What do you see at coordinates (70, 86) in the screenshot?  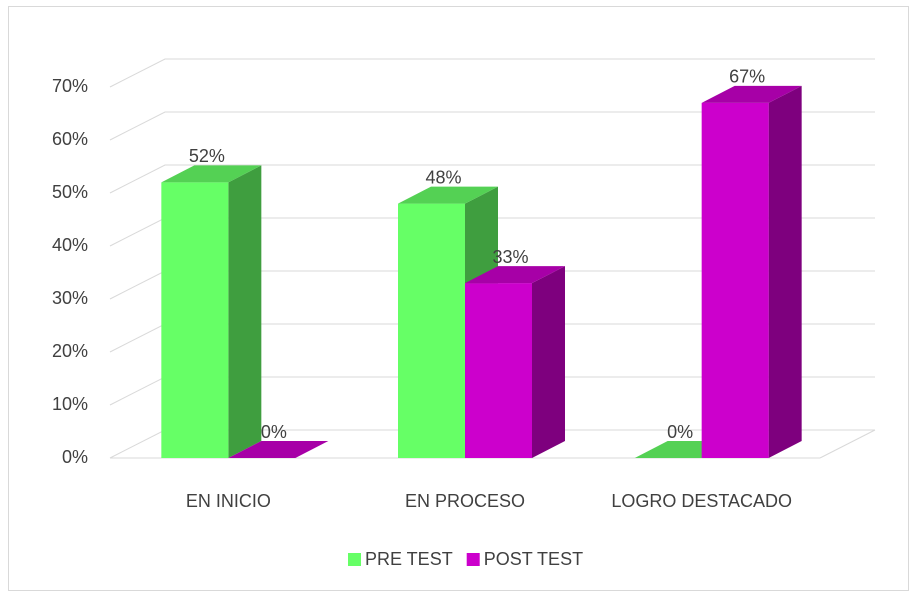 I see `y-tick-label: 70%` at bounding box center [70, 86].